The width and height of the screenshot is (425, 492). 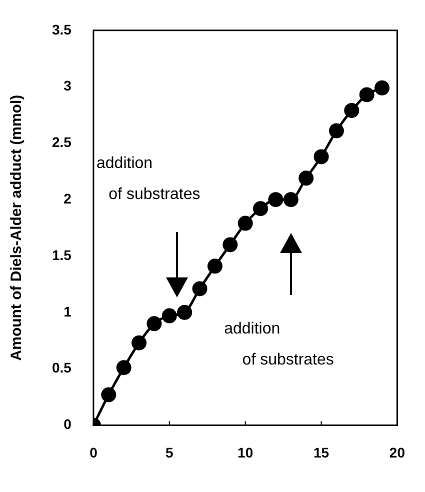 What do you see at coordinates (170, 452) in the screenshot?
I see `x-tick-label: 5` at bounding box center [170, 452].